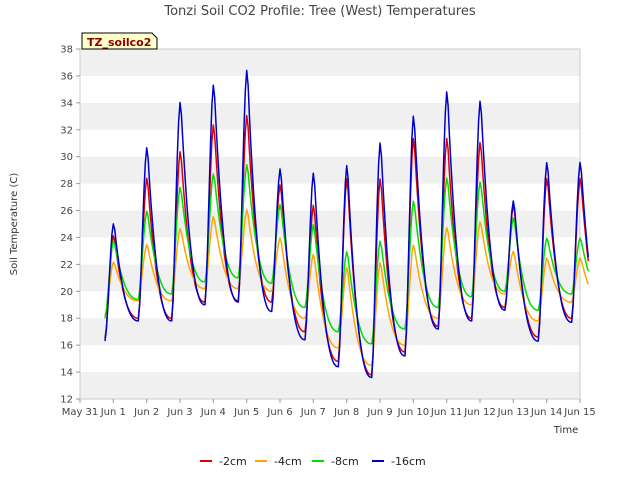 This screenshot has height=480, width=640. Describe the element at coordinates (345, 461) in the screenshot. I see `legend-label: -8cm` at that location.